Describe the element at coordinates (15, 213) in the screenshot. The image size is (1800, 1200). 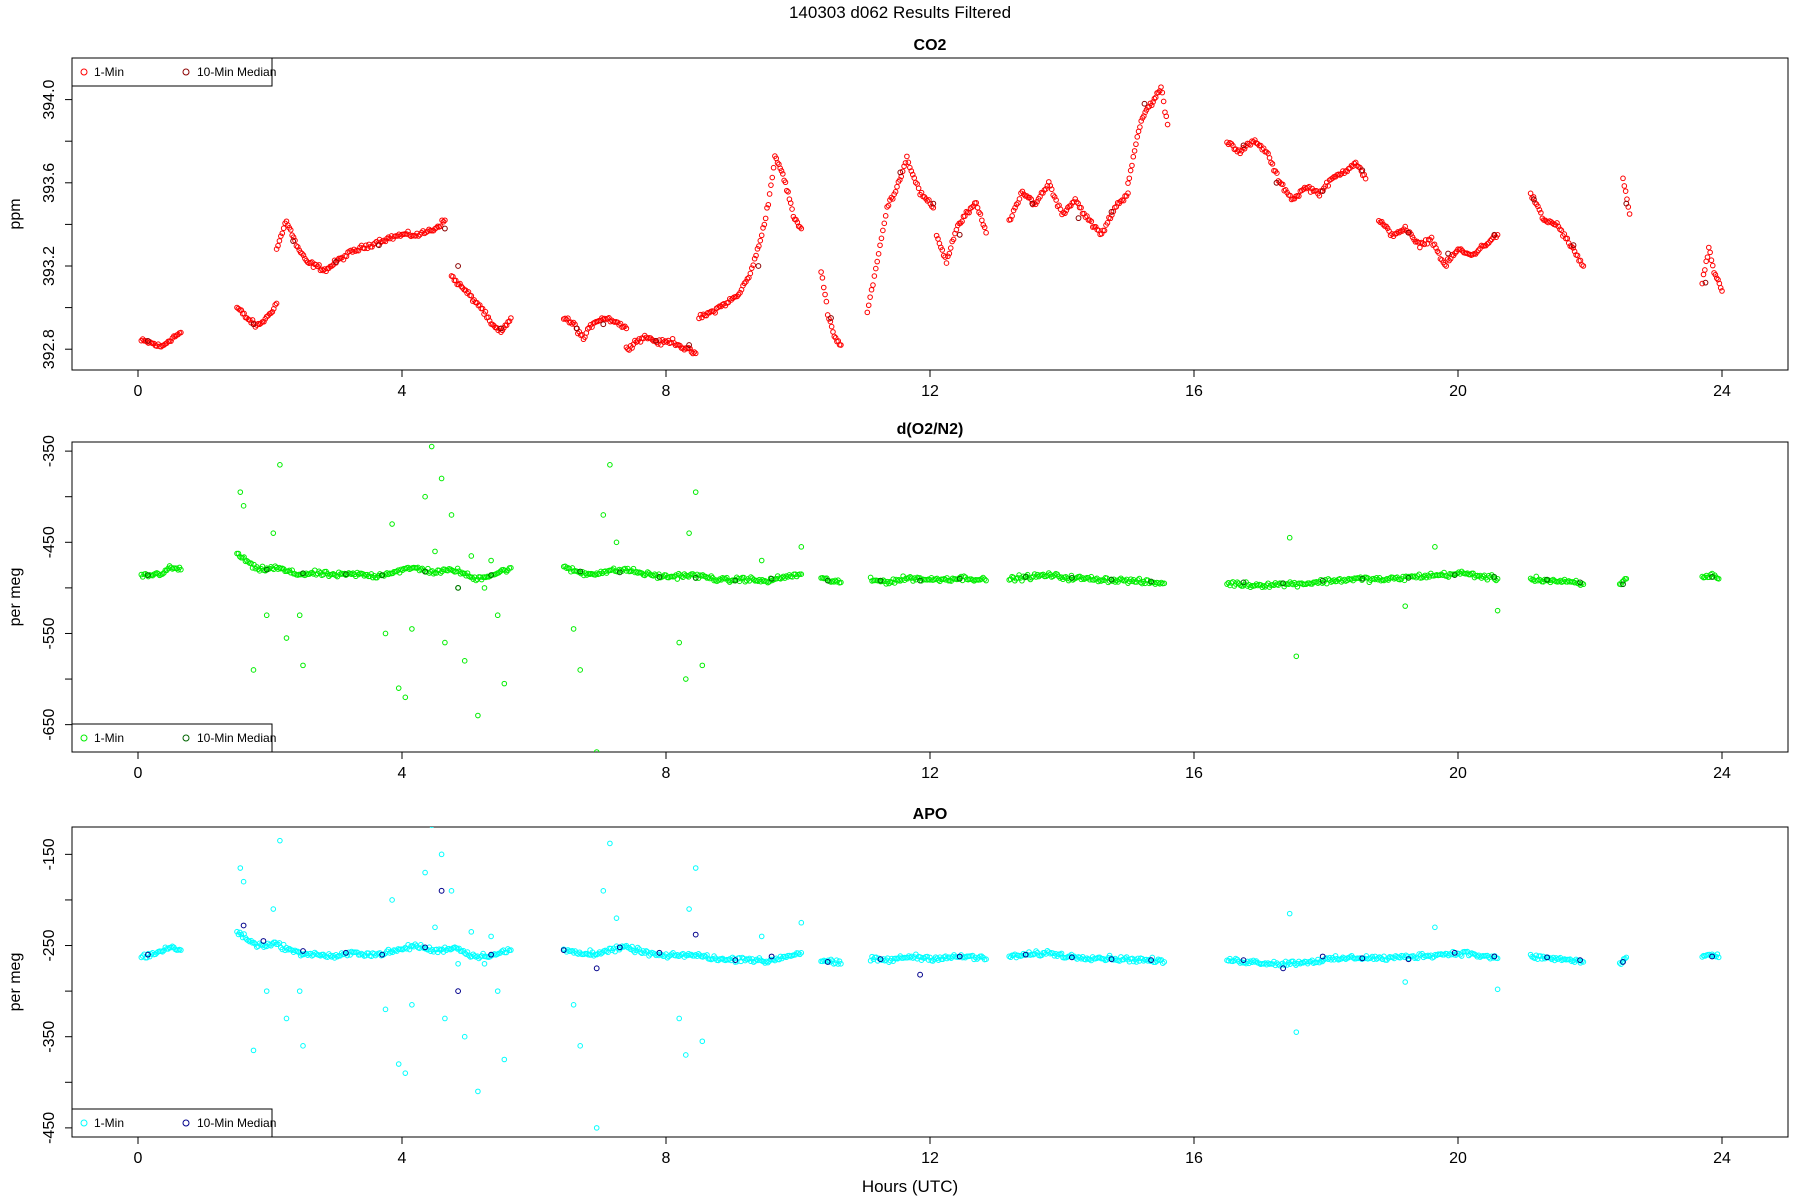
I see `y-axis-title: ppm` at that location.